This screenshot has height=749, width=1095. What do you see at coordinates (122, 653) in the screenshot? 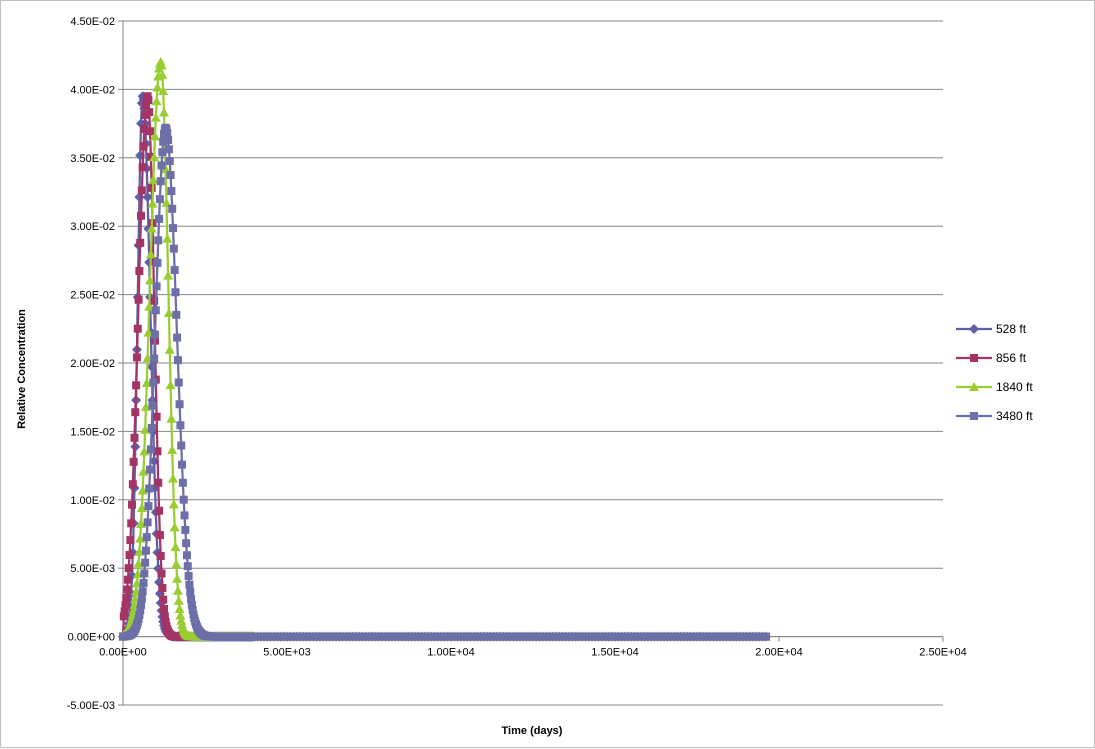
I see `x-tick-label: 0.00E+00` at bounding box center [122, 653].